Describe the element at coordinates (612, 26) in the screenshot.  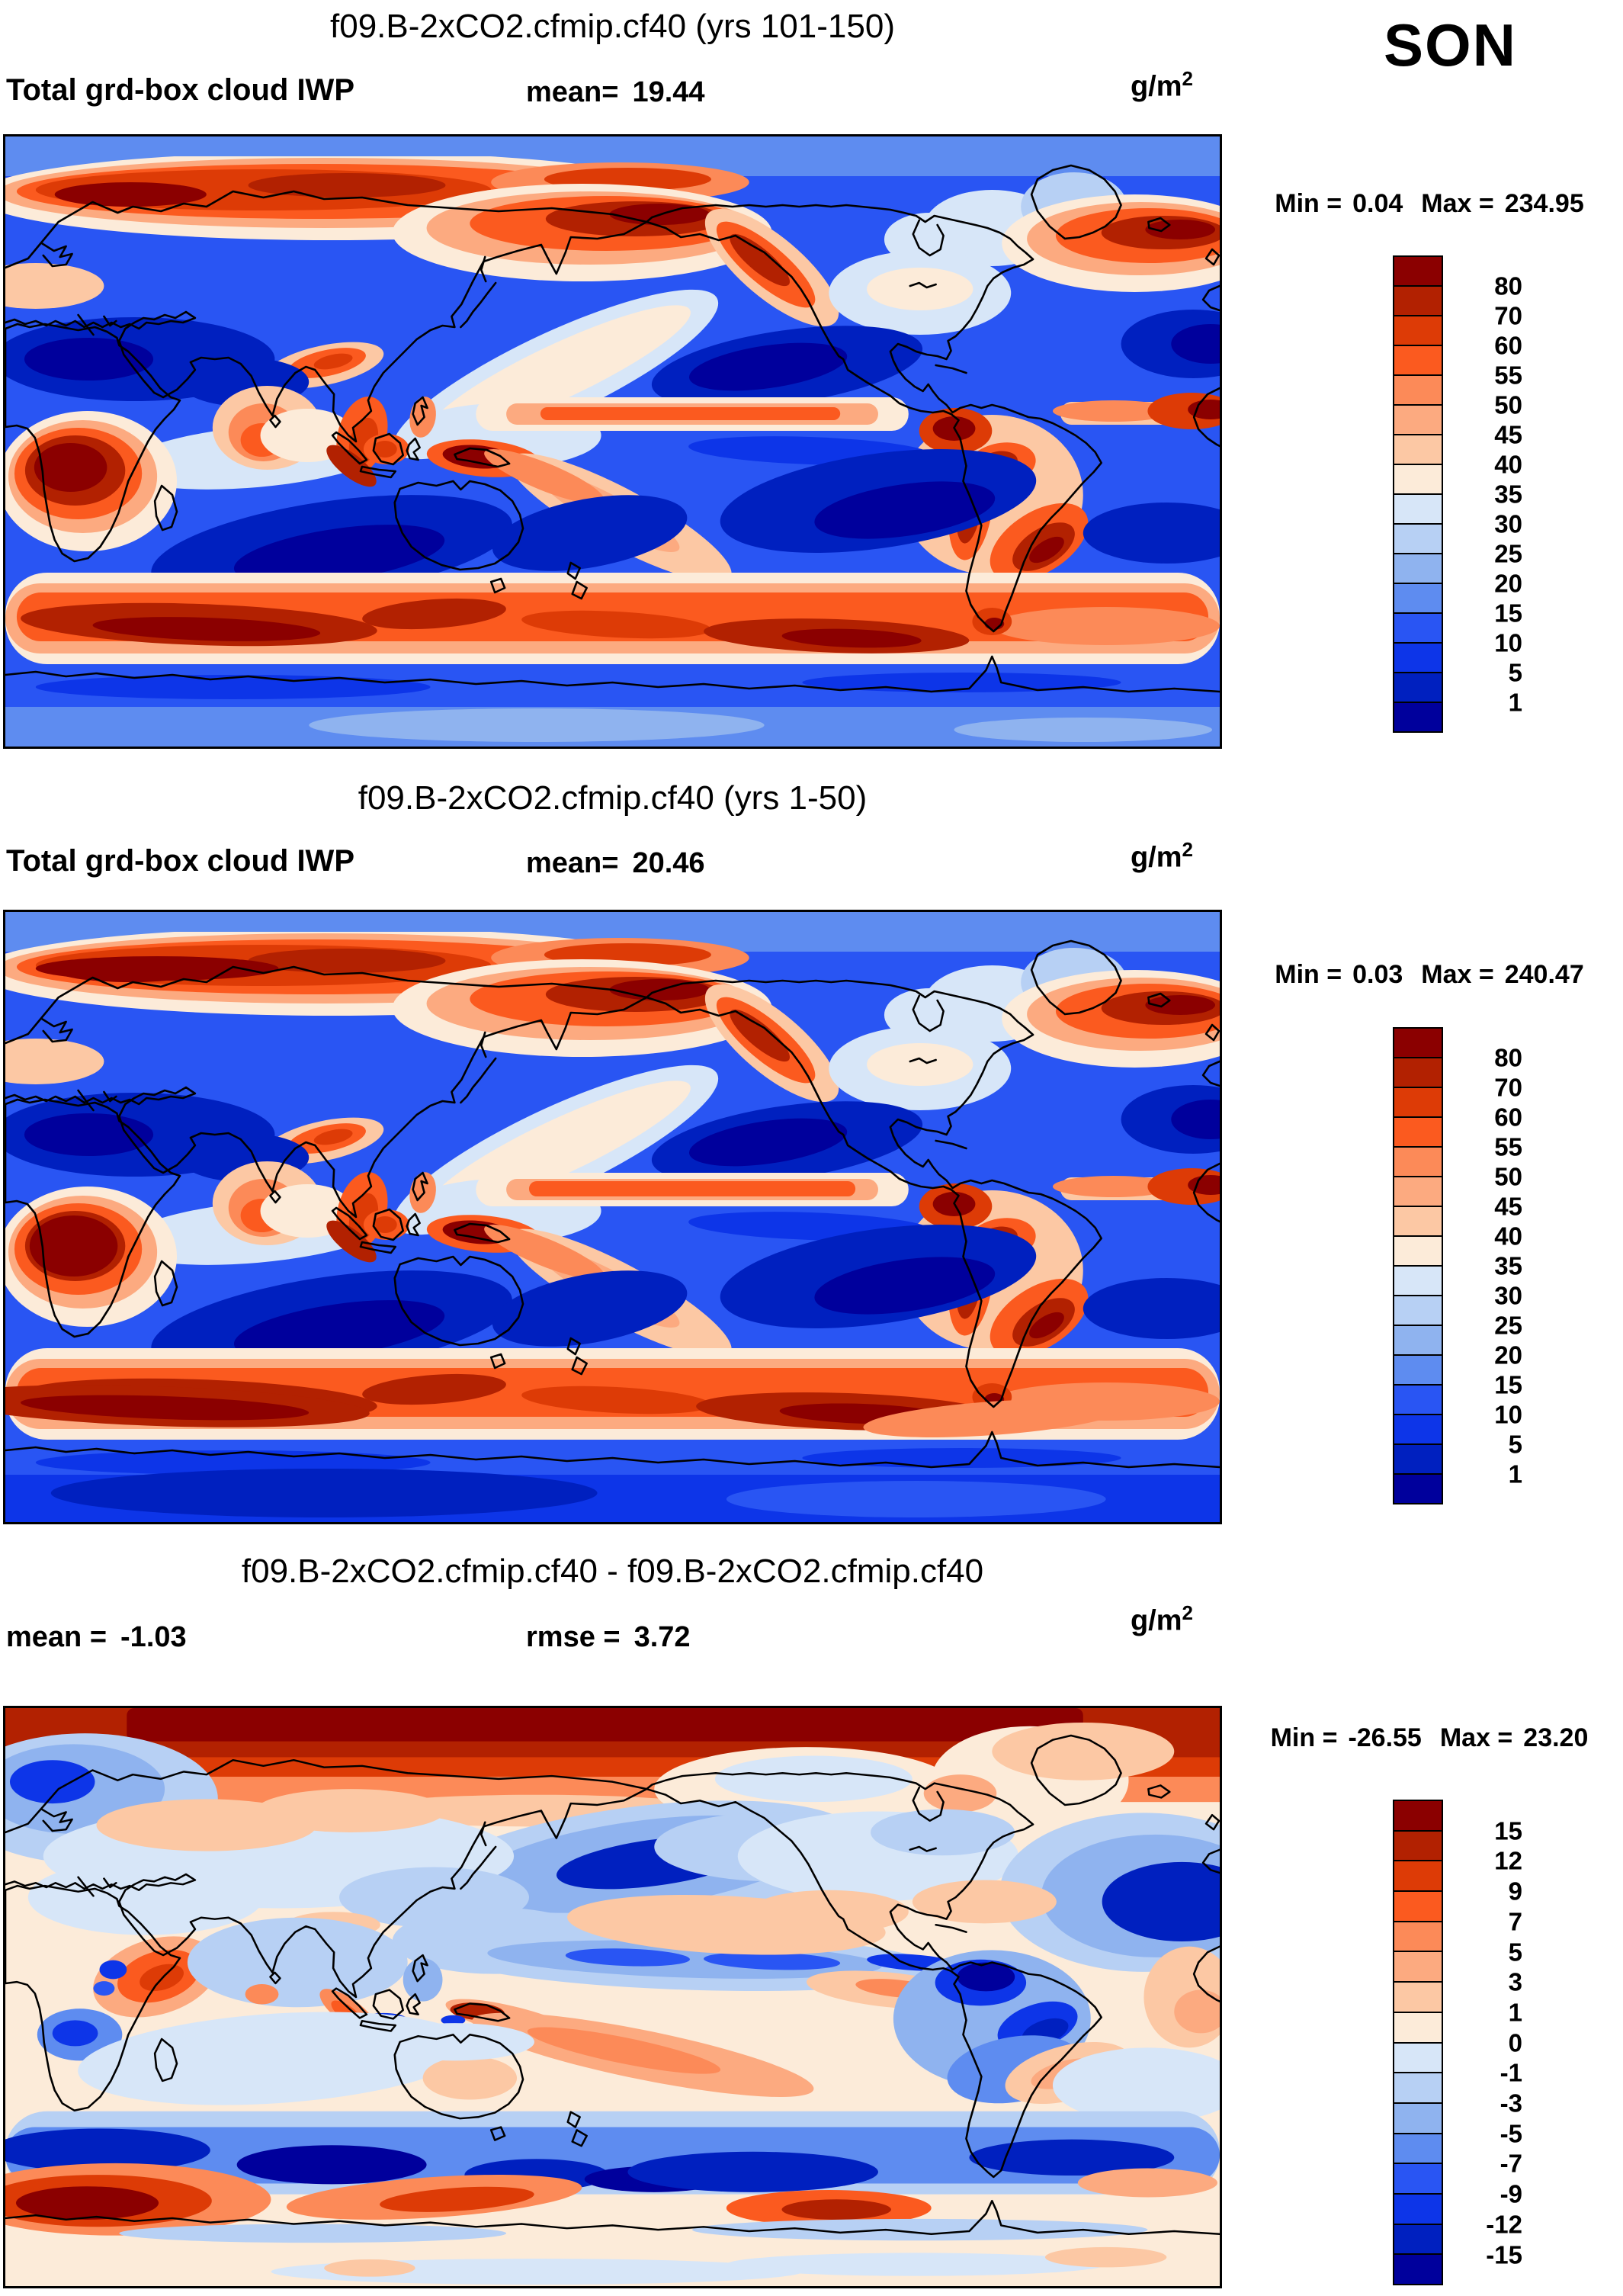
I see `panel-1-title: f09.B-2xCO2.cfmip.cf40 (yrs 101-150)` at that location.